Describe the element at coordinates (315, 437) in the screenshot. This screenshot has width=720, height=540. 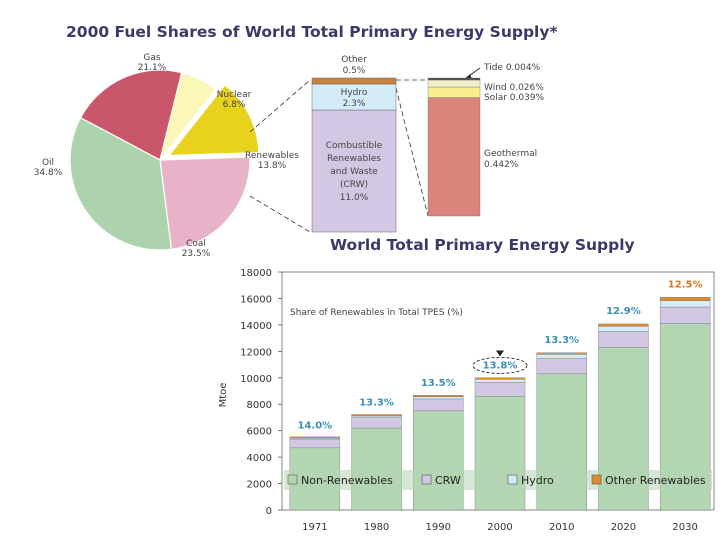
I see `bar-1971-other-renewables` at that location.